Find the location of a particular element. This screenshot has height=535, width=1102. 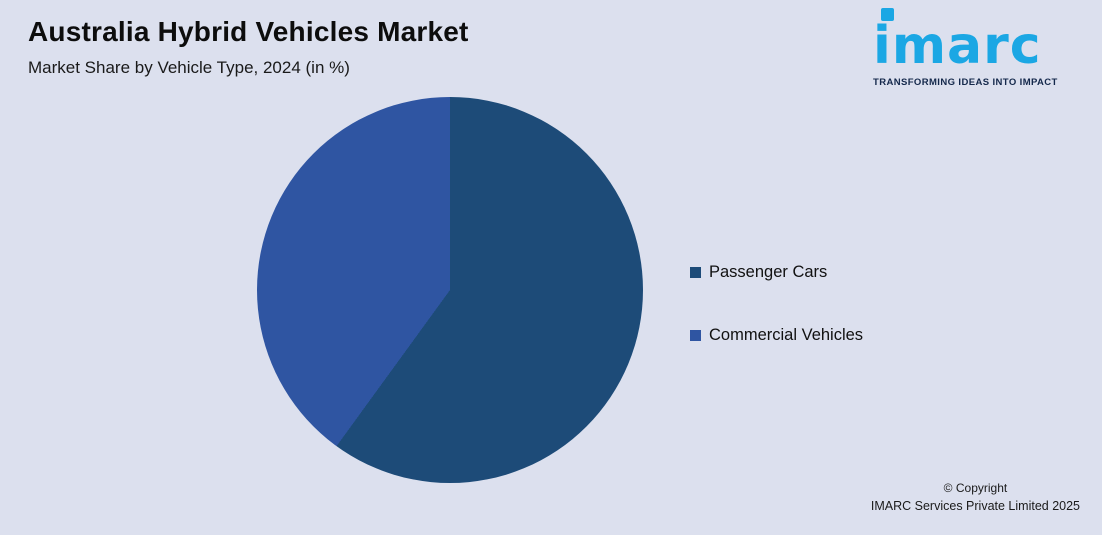

legend-label: Commercial Vehicles is located at coordinates (786, 334).